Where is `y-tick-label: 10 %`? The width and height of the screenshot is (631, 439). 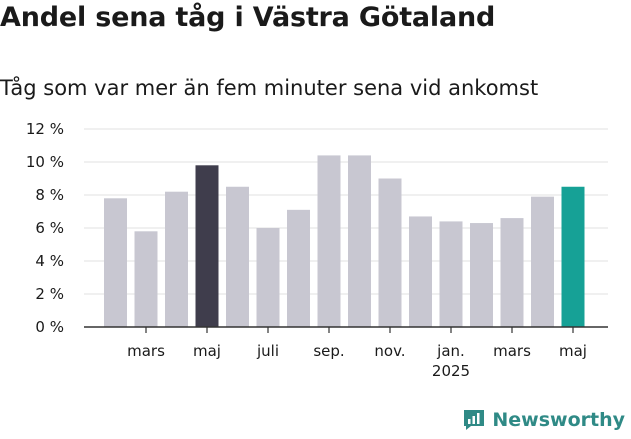
y-tick-label: 10 % is located at coordinates (45, 162).